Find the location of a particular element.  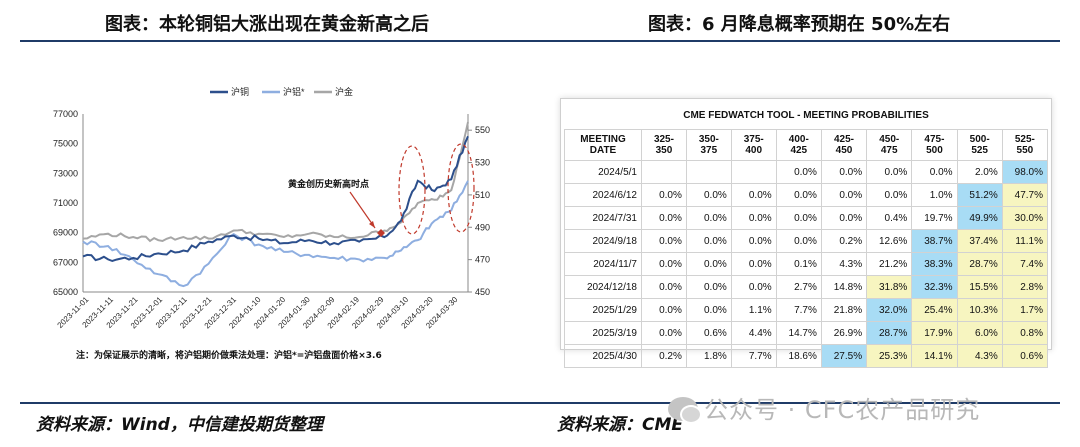

probability-cell: 7.7% is located at coordinates (798, 310).